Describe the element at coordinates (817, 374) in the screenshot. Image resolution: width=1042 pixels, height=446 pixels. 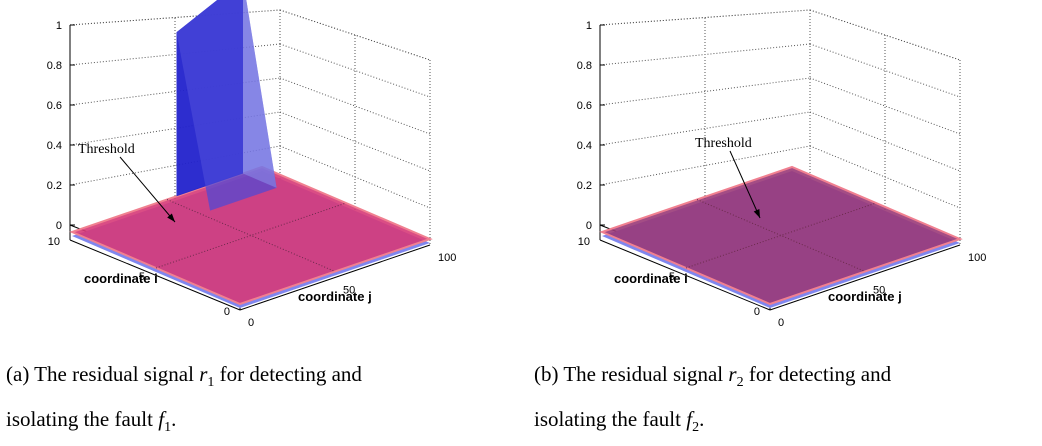
I see `caption-b-middle: for detecting and` at that location.